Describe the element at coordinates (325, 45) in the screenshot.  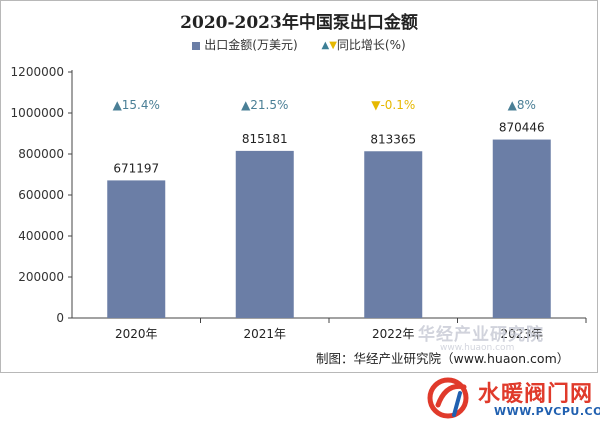
I see `legend-triangle-up-icon: ▲` at that location.